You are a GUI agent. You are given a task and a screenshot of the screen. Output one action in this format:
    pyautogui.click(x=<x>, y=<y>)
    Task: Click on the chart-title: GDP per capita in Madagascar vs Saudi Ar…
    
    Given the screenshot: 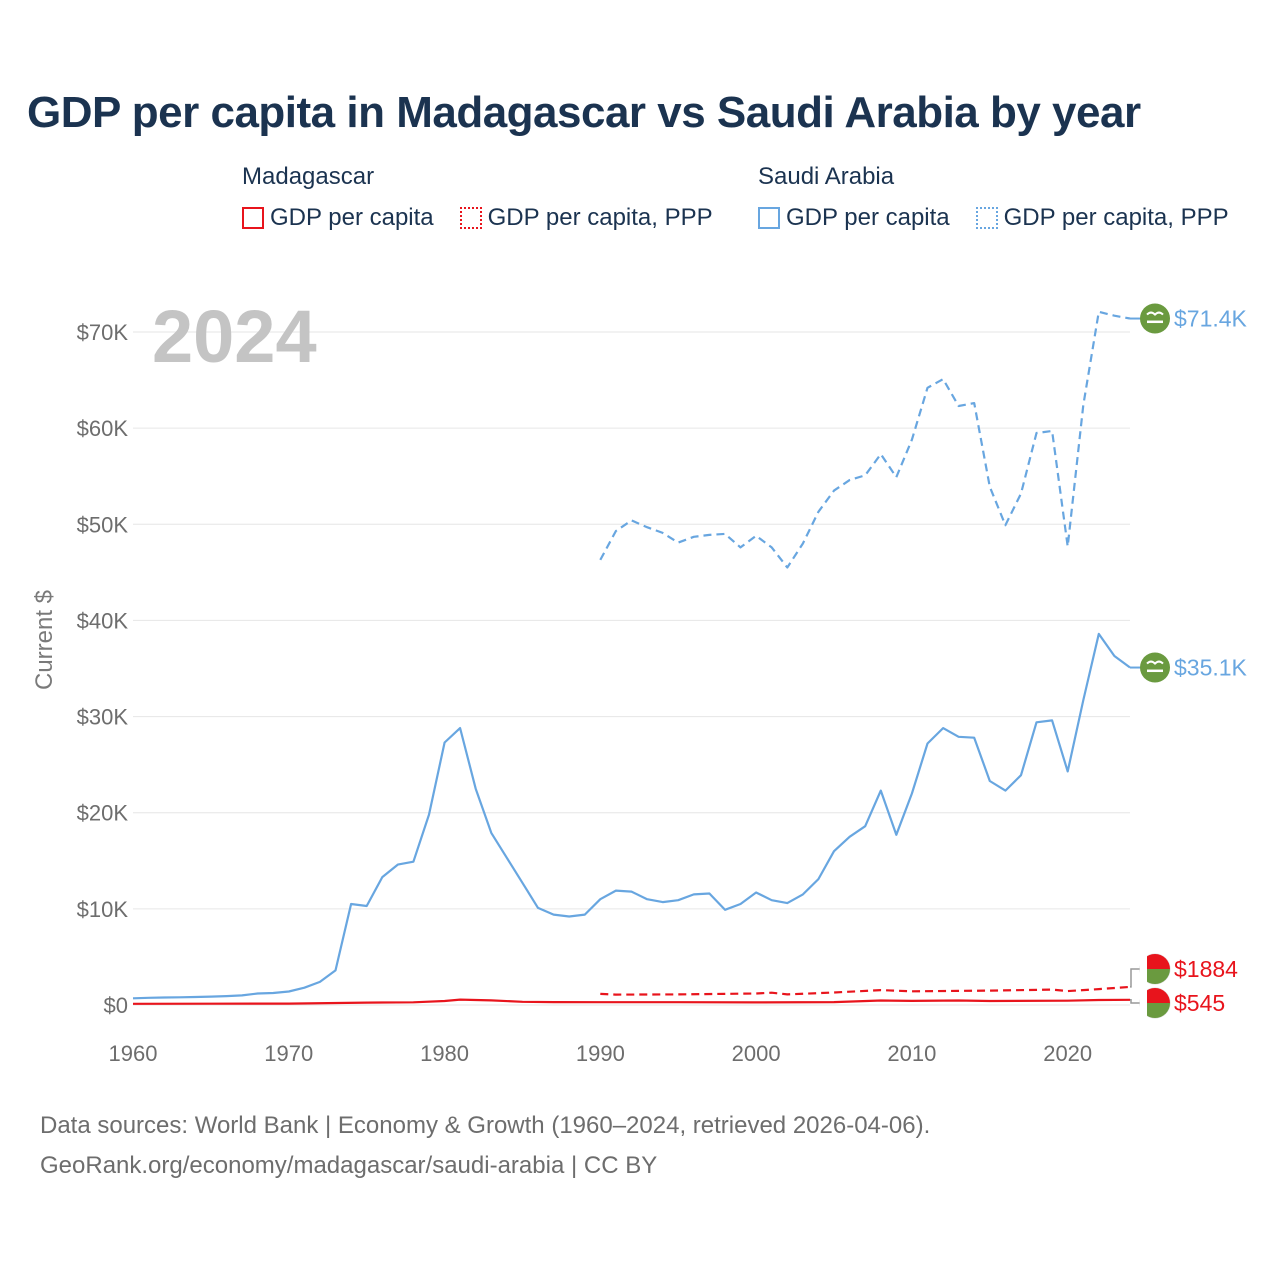 What is the action you would take?
    pyautogui.click(x=584, y=112)
    